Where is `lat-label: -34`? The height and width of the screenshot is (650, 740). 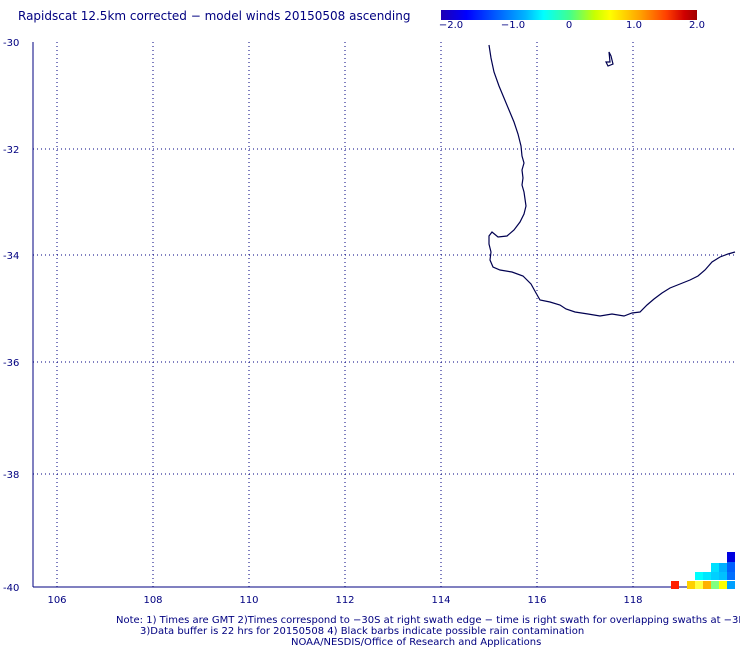 lat-label: -34 is located at coordinates (11, 256).